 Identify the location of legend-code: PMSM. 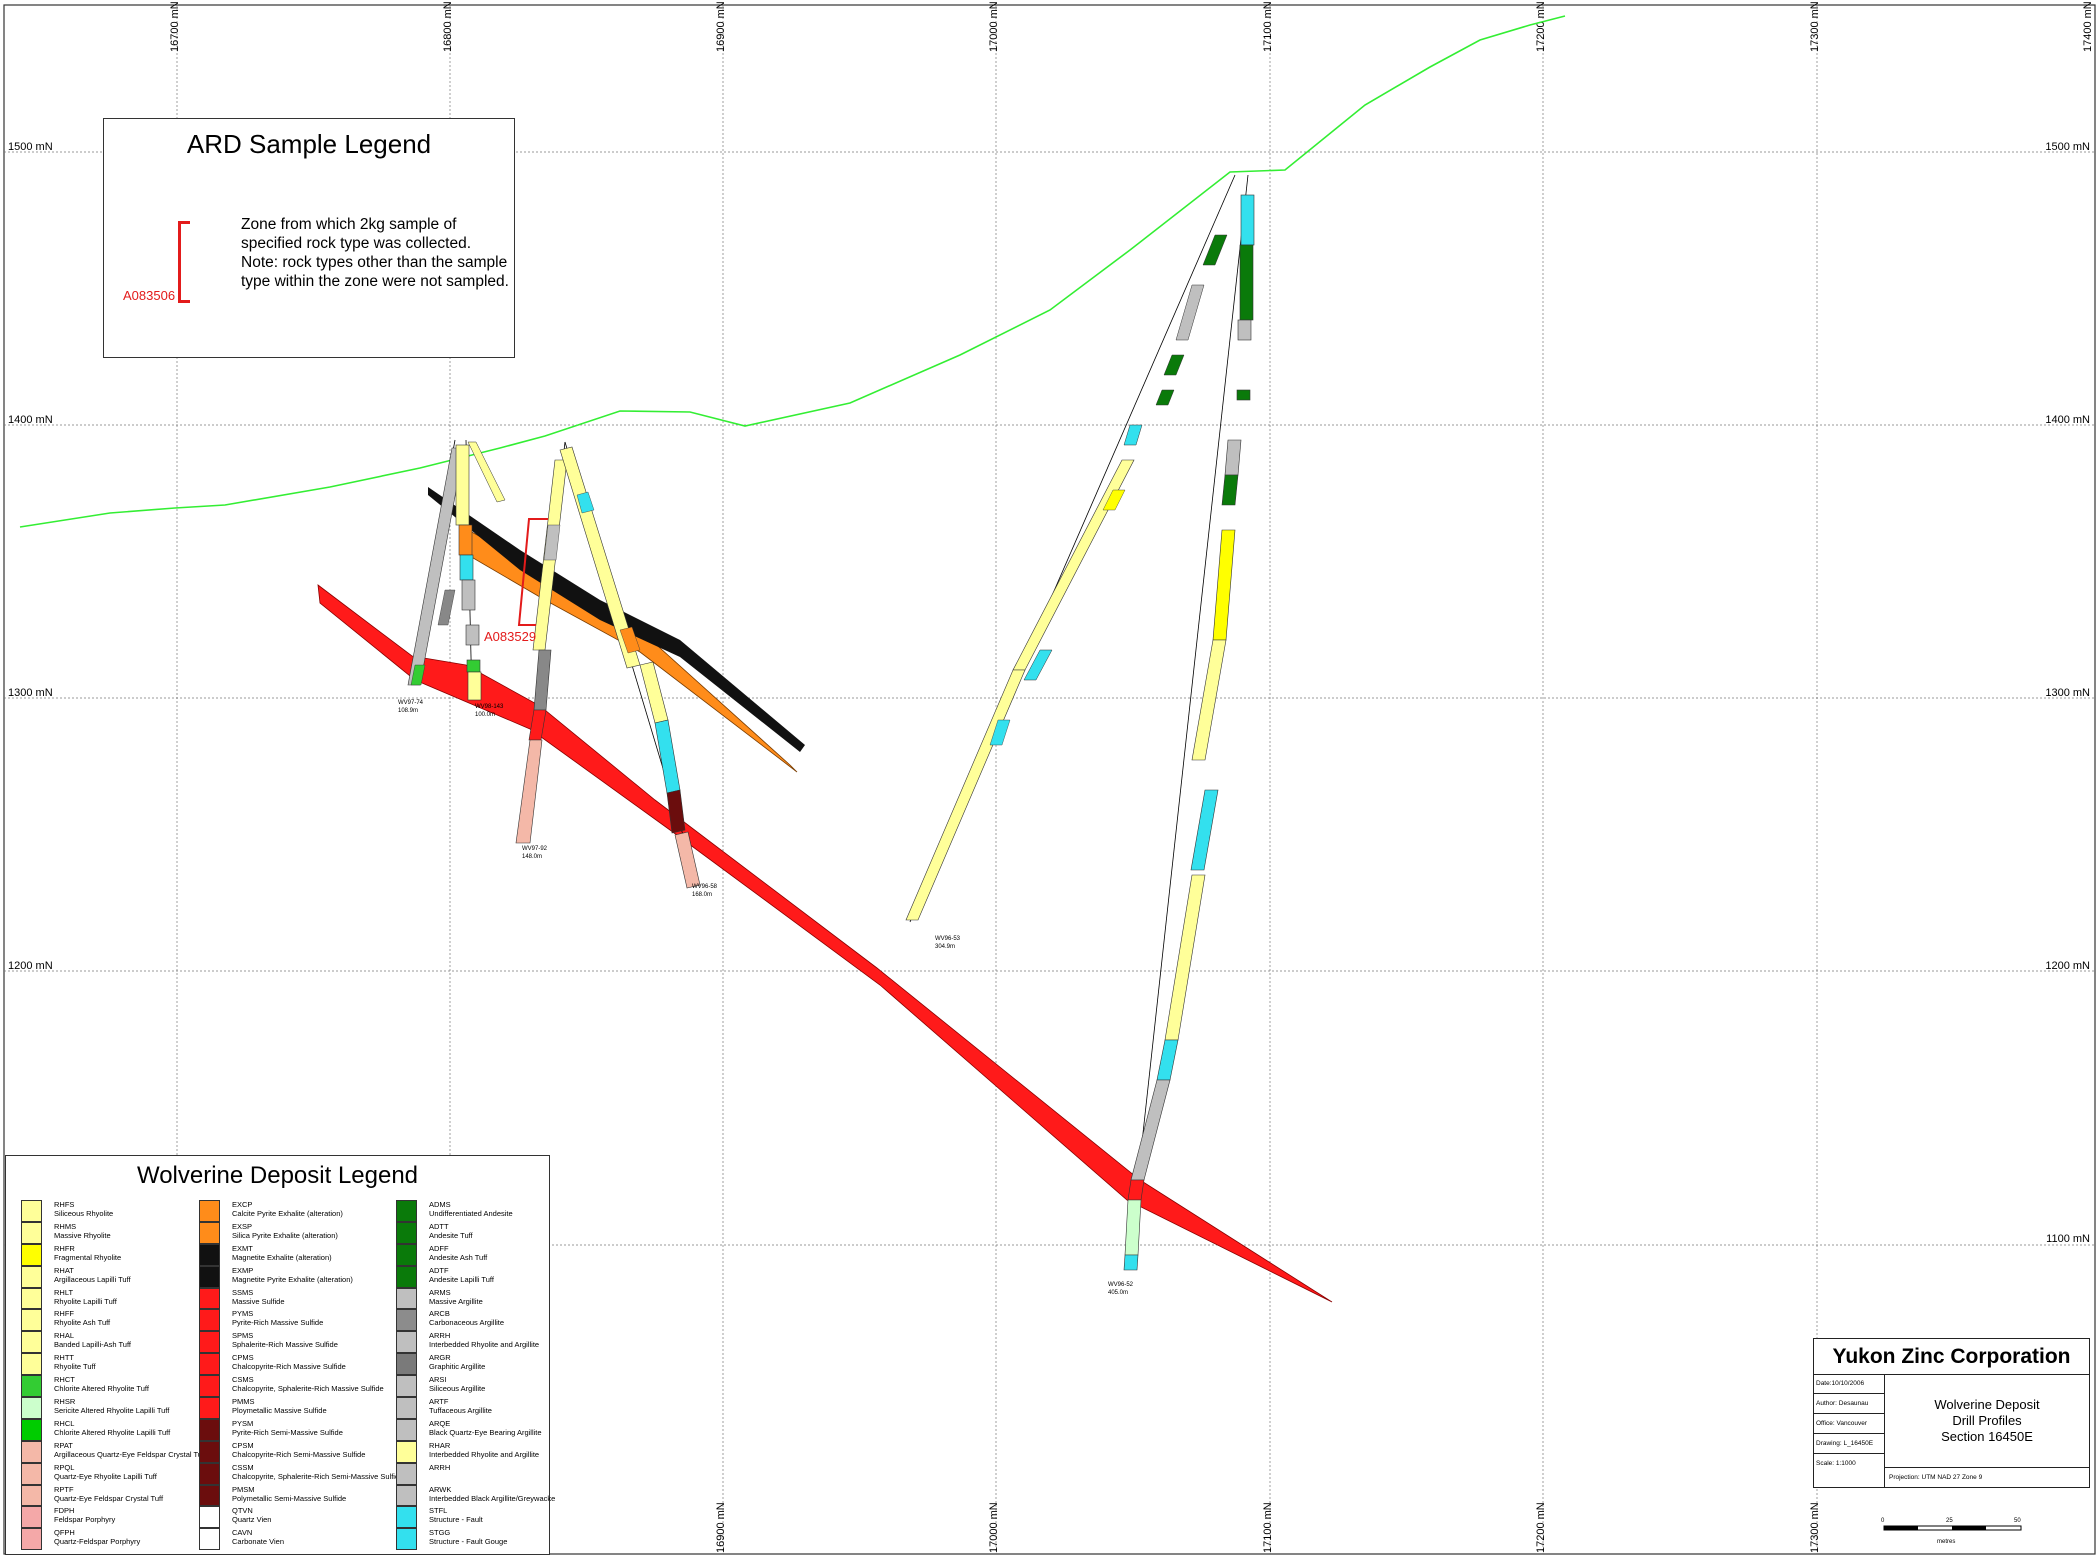
(243, 1489).